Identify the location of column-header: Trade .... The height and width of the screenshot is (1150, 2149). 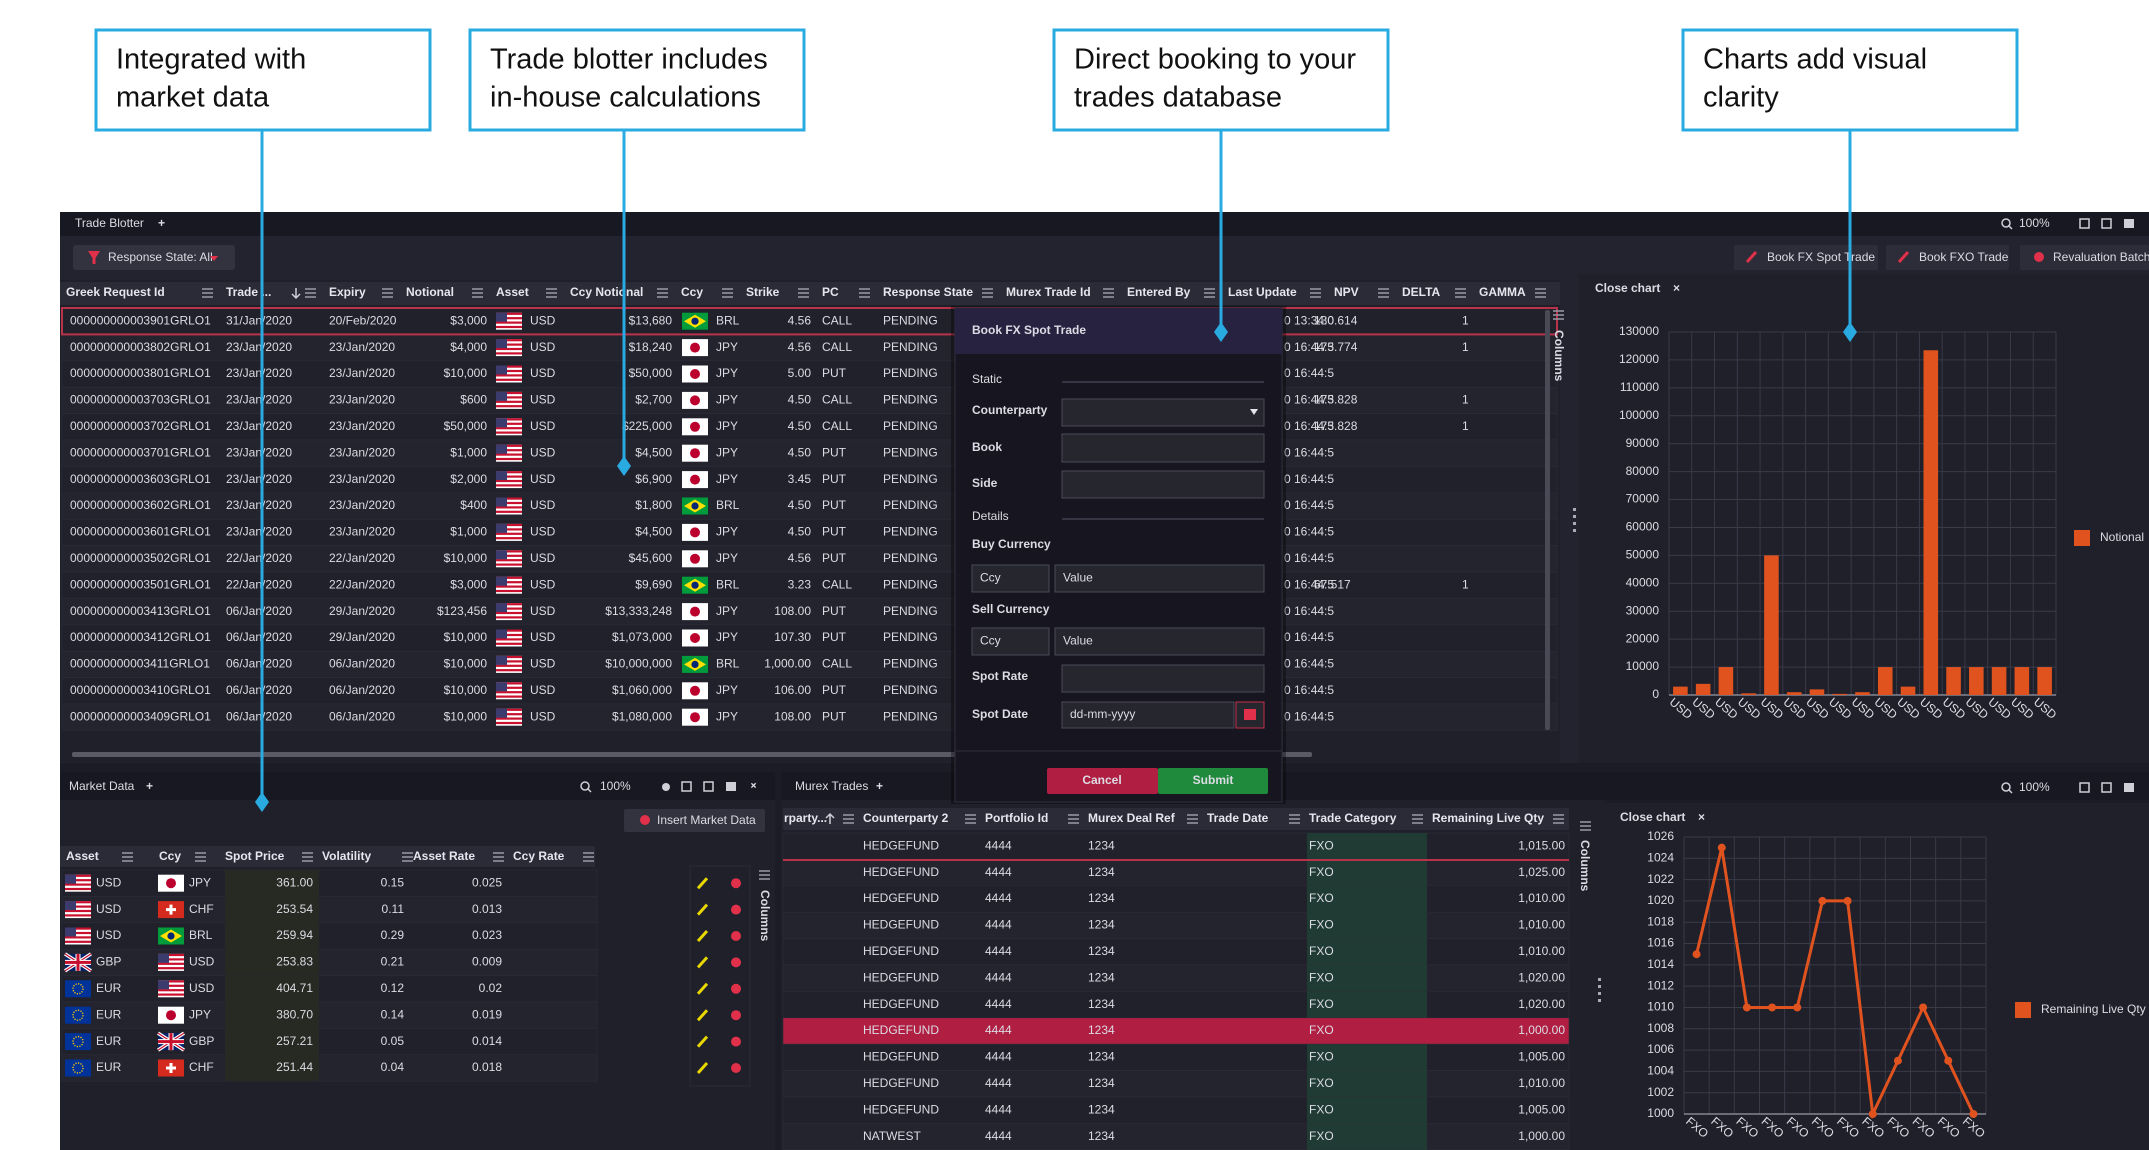
(248, 292).